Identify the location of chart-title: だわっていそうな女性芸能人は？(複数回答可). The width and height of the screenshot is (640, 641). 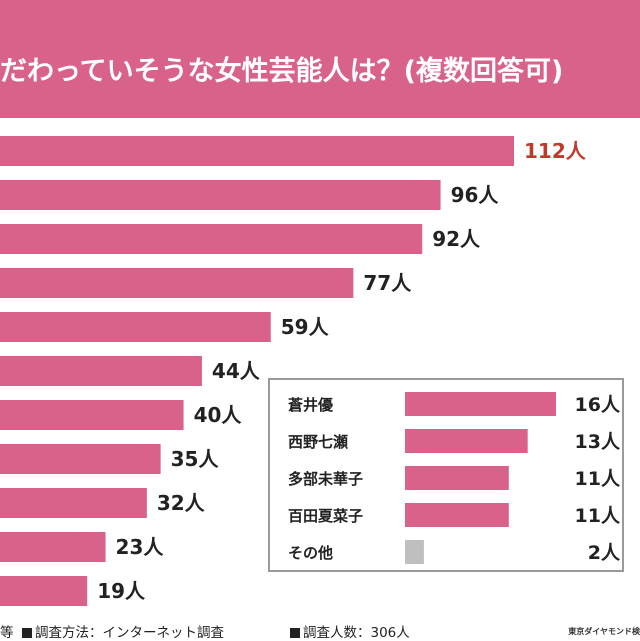
(282, 71).